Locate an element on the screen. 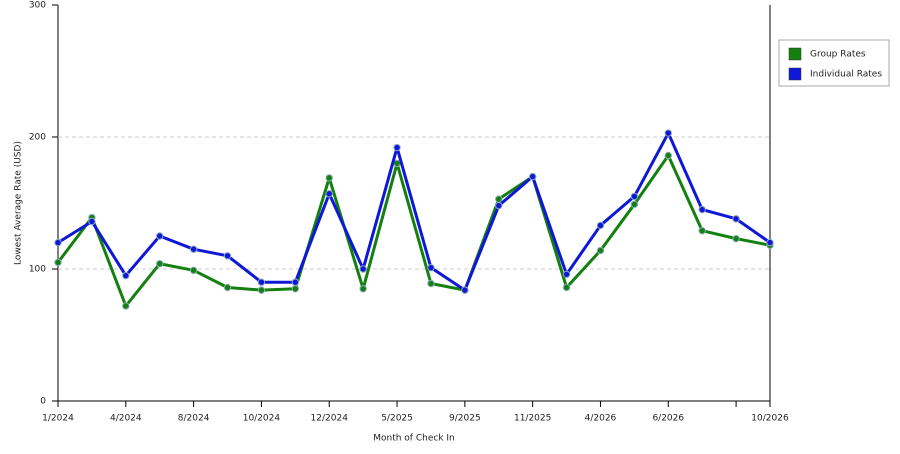 The height and width of the screenshot is (454, 900). y-tick-label: 0 is located at coordinates (43, 402).